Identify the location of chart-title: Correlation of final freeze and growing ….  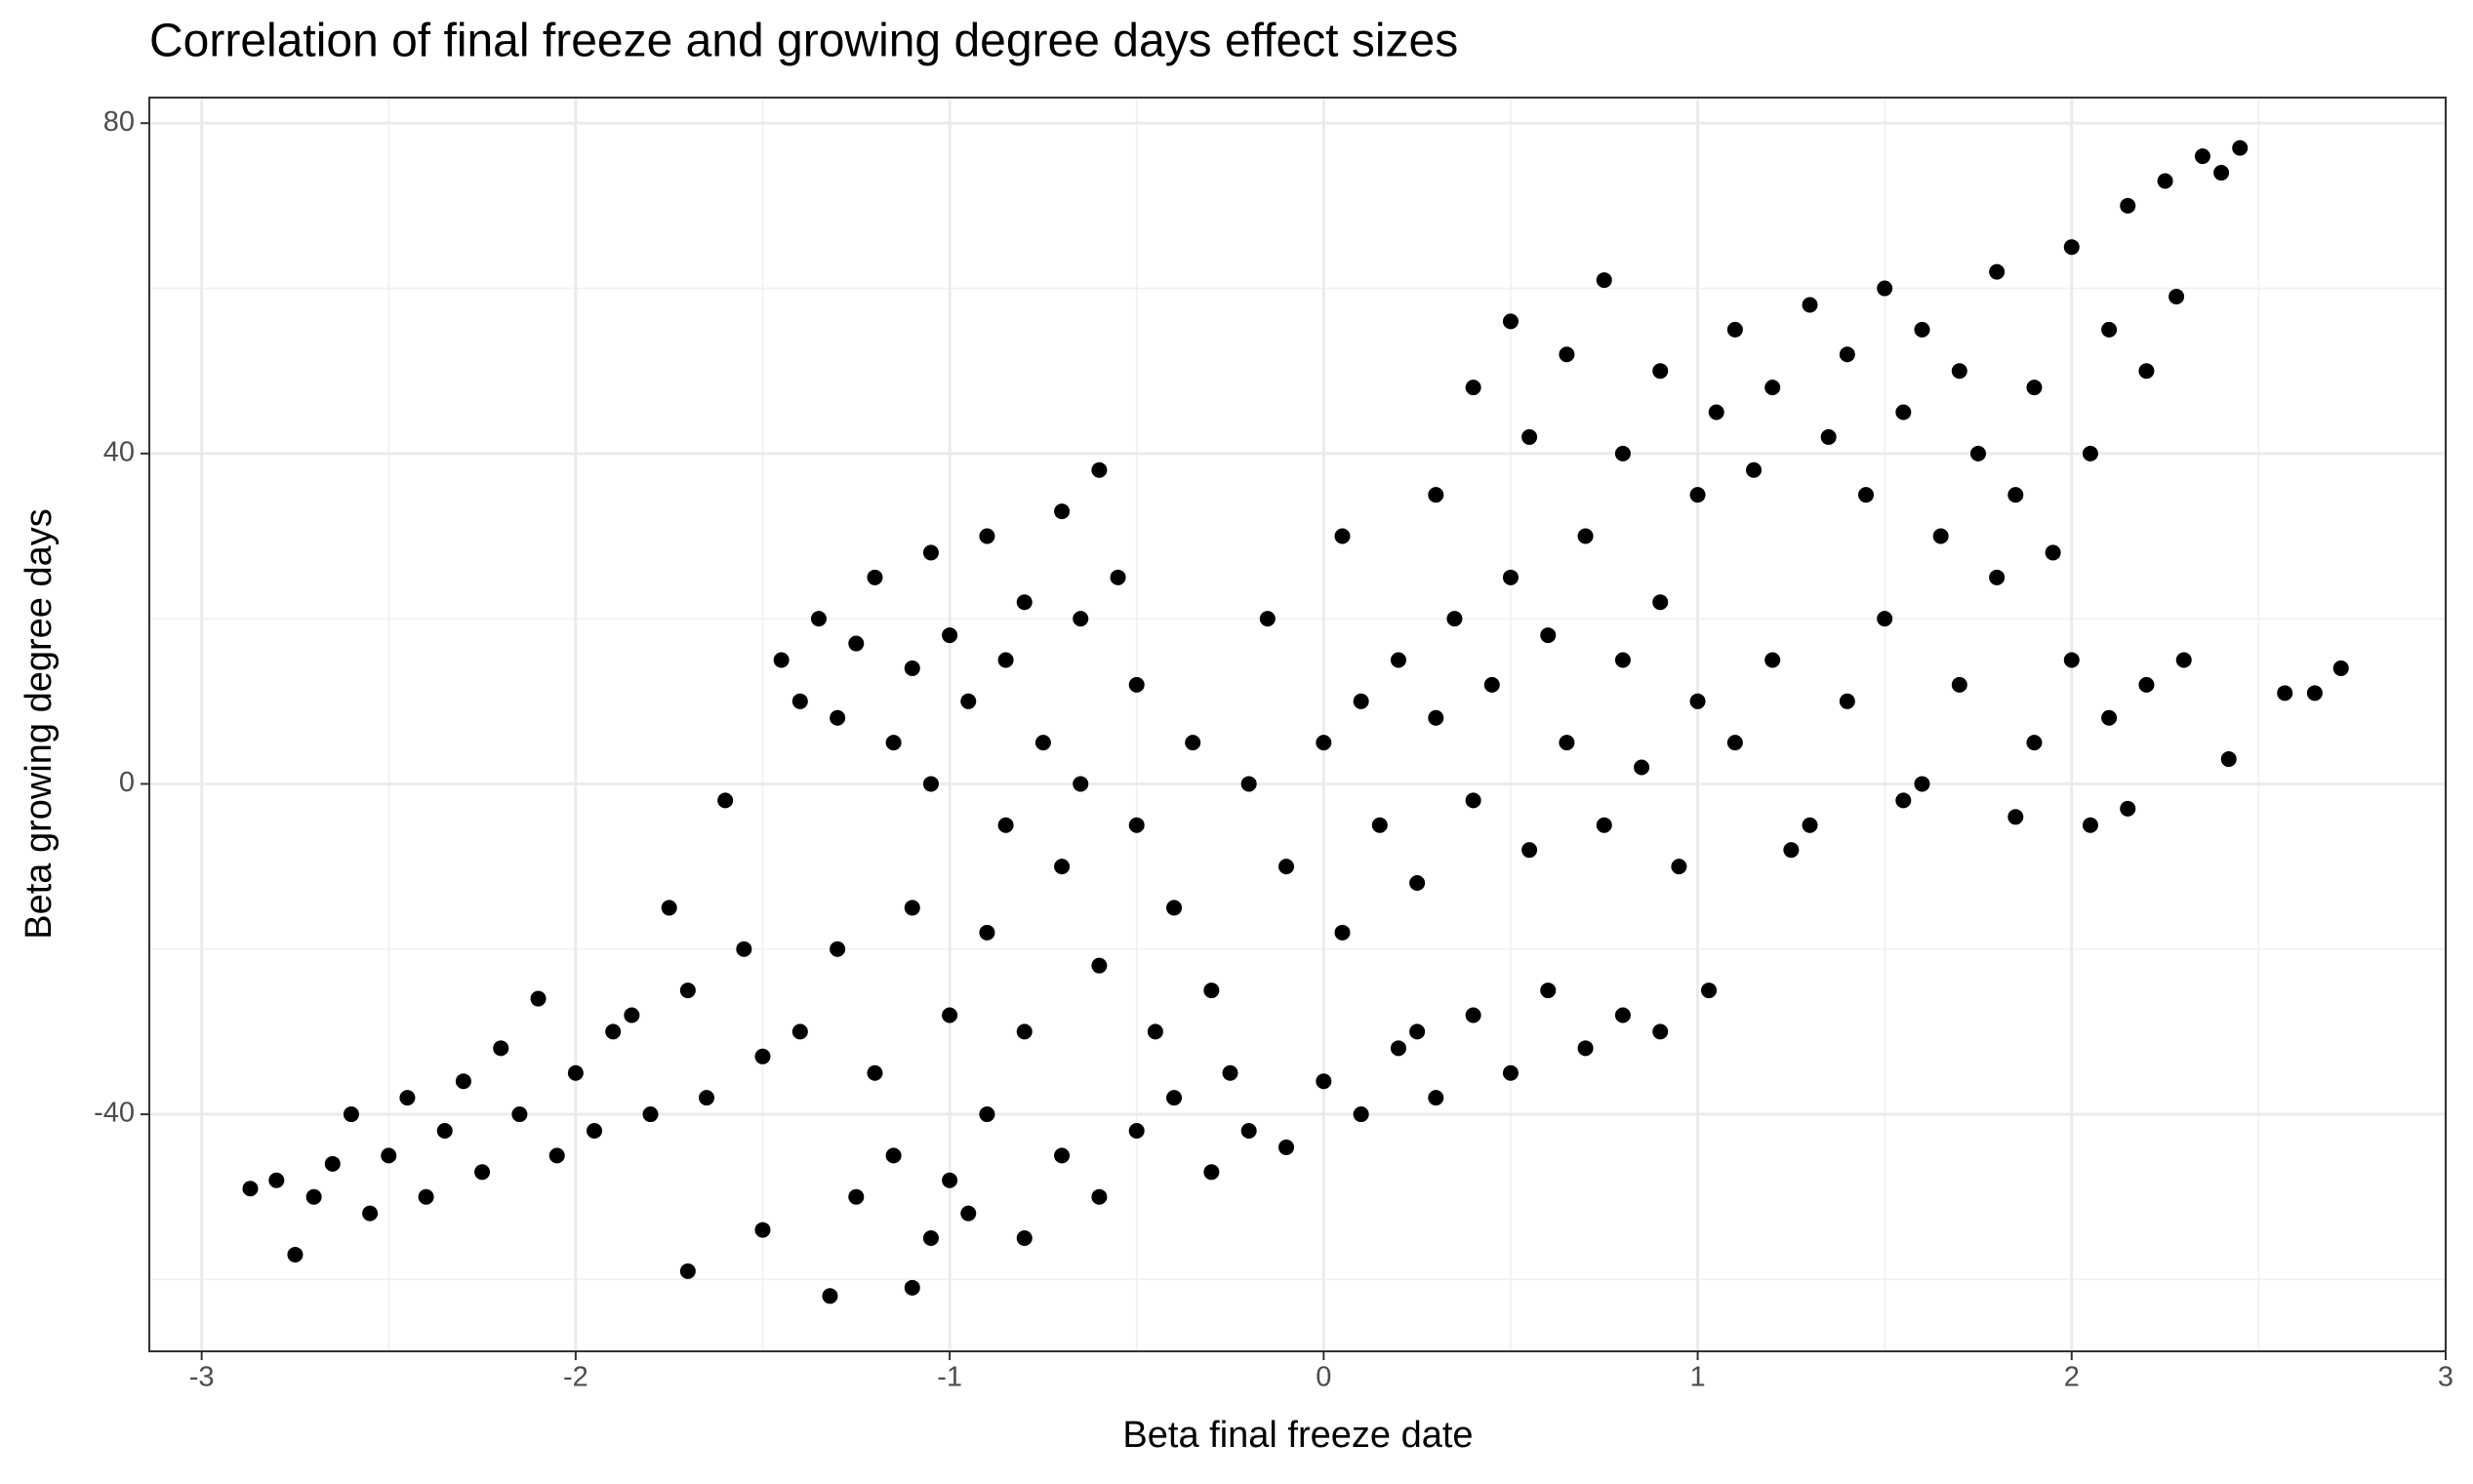
(803, 41).